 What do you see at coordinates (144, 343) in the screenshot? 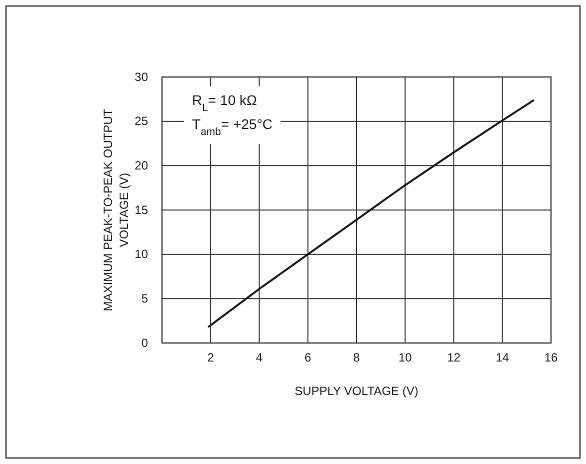
I see `y-tick-label: 0` at bounding box center [144, 343].